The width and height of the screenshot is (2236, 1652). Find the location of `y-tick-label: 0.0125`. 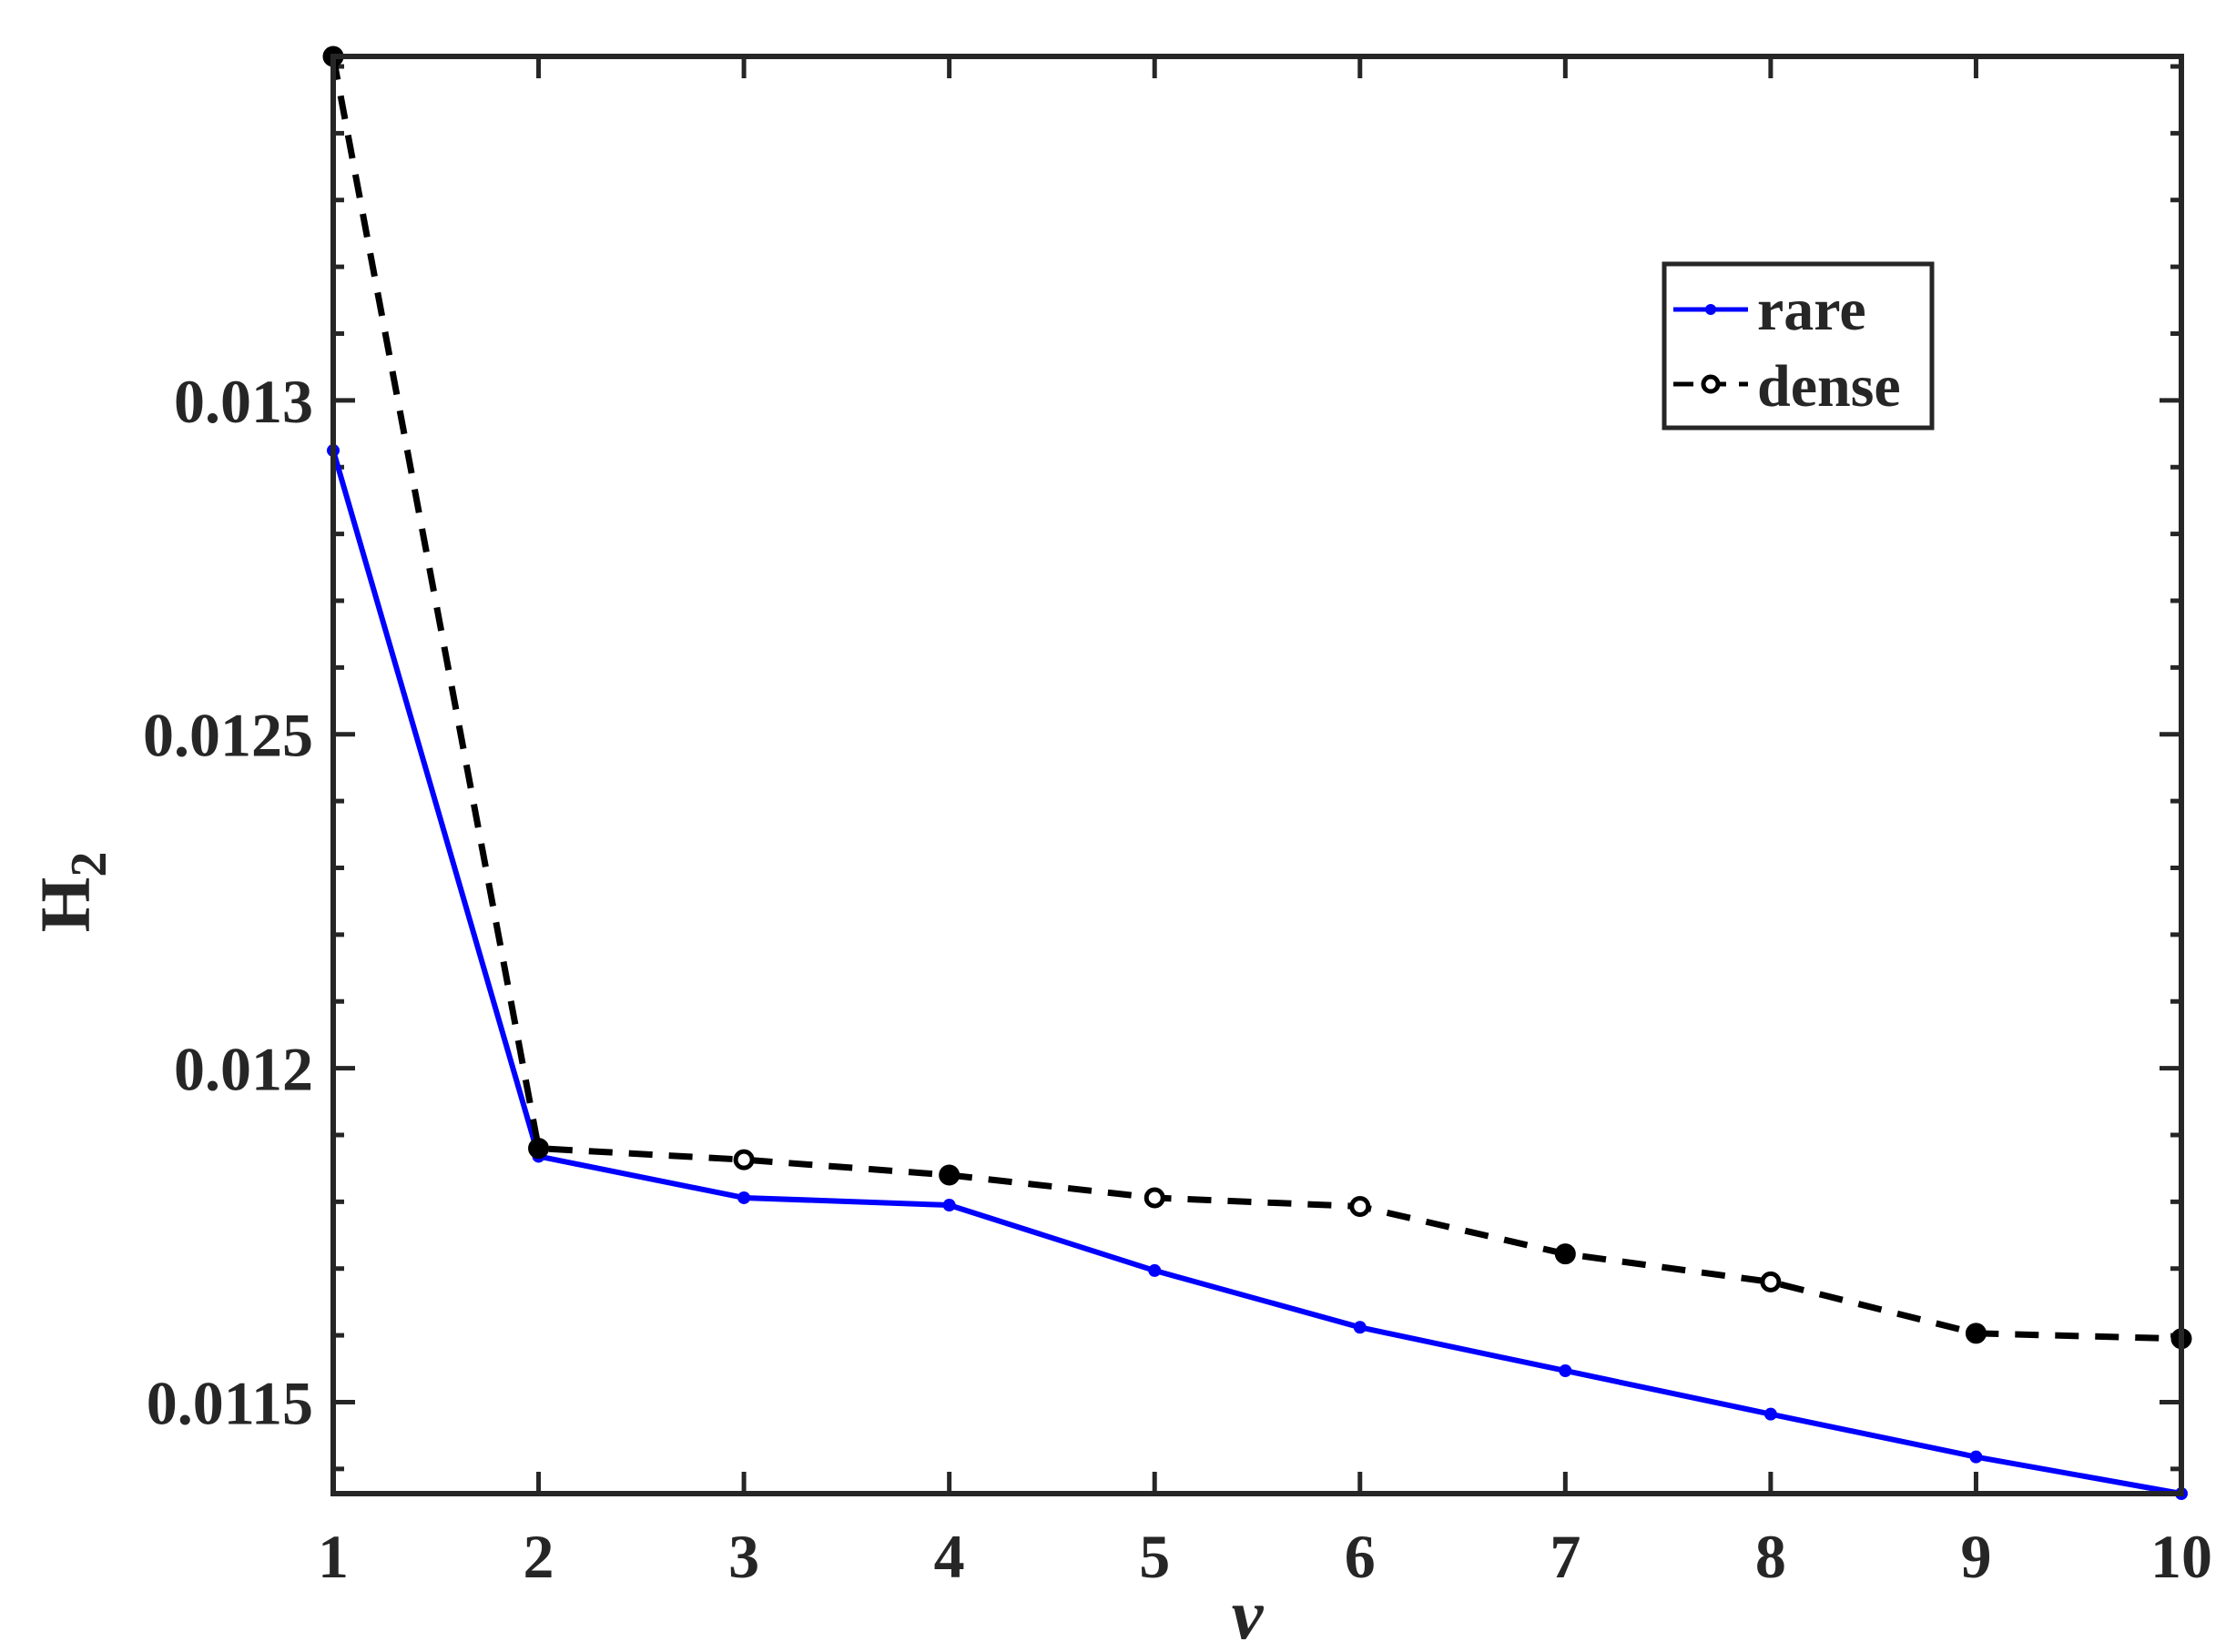

y-tick-label: 0.0125 is located at coordinates (228, 736).